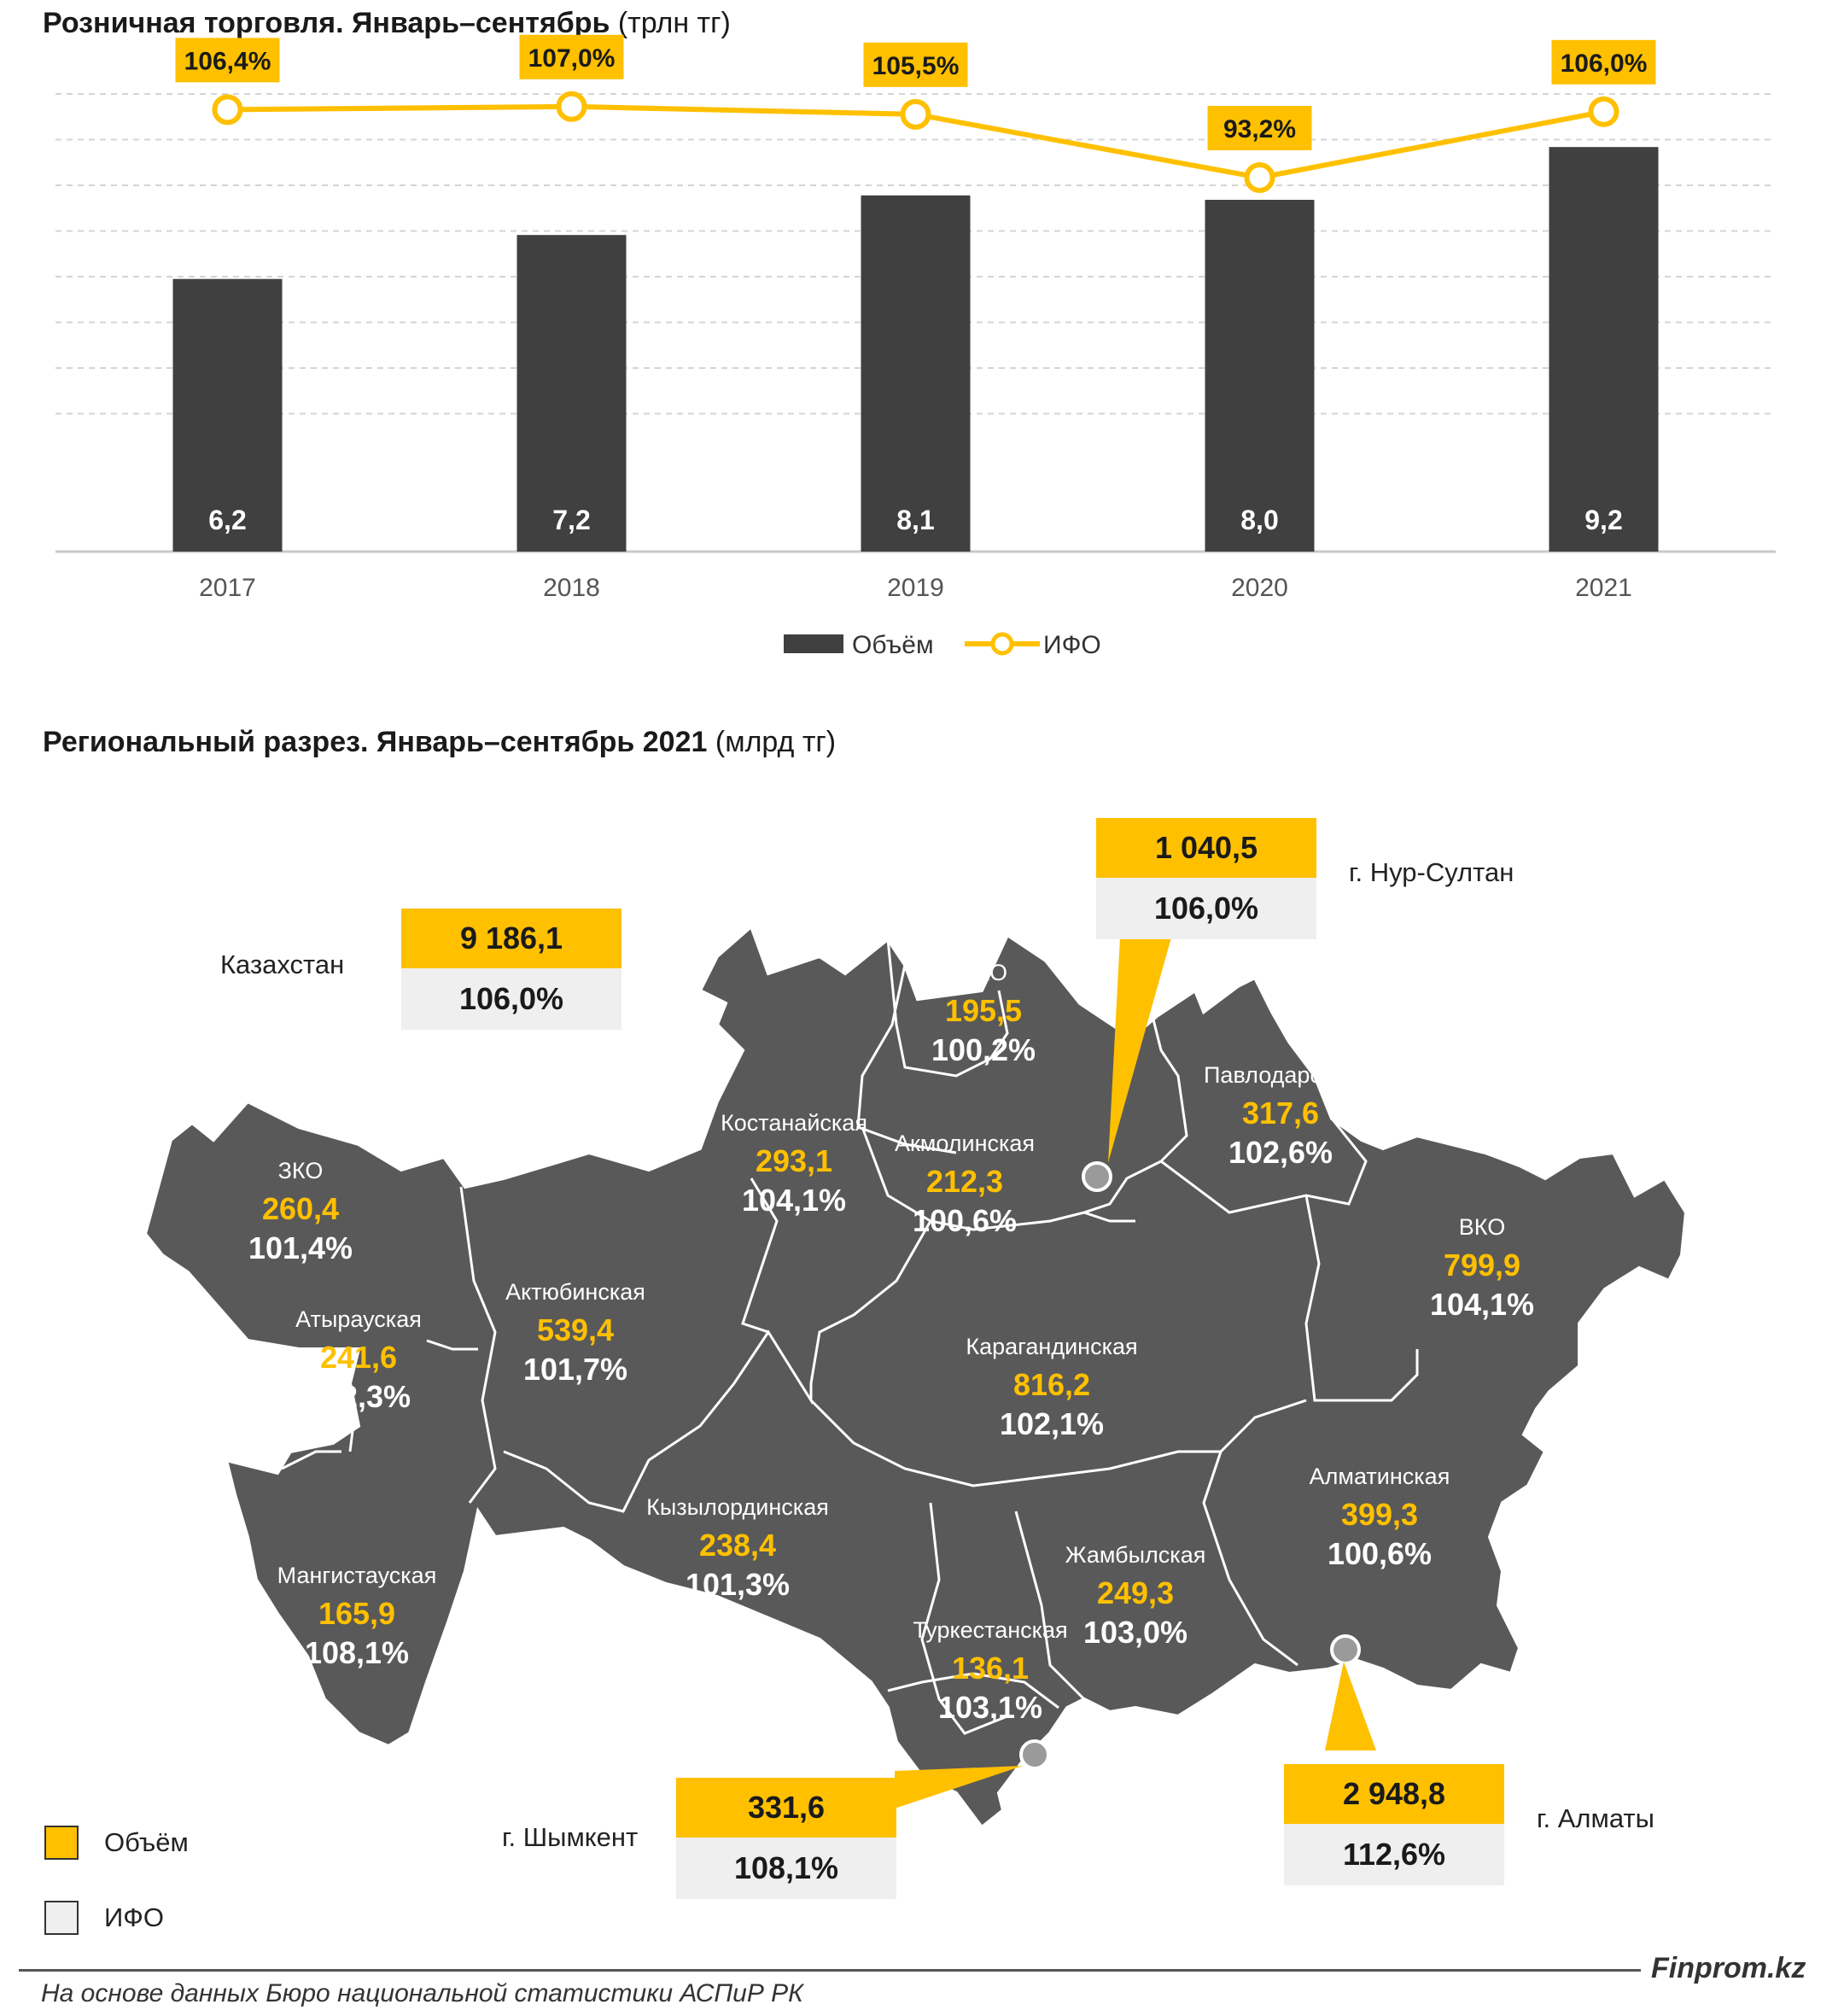 This screenshot has width=1844, height=2016. What do you see at coordinates (794, 1123) in the screenshot?
I see `region-name: Костанайская` at bounding box center [794, 1123].